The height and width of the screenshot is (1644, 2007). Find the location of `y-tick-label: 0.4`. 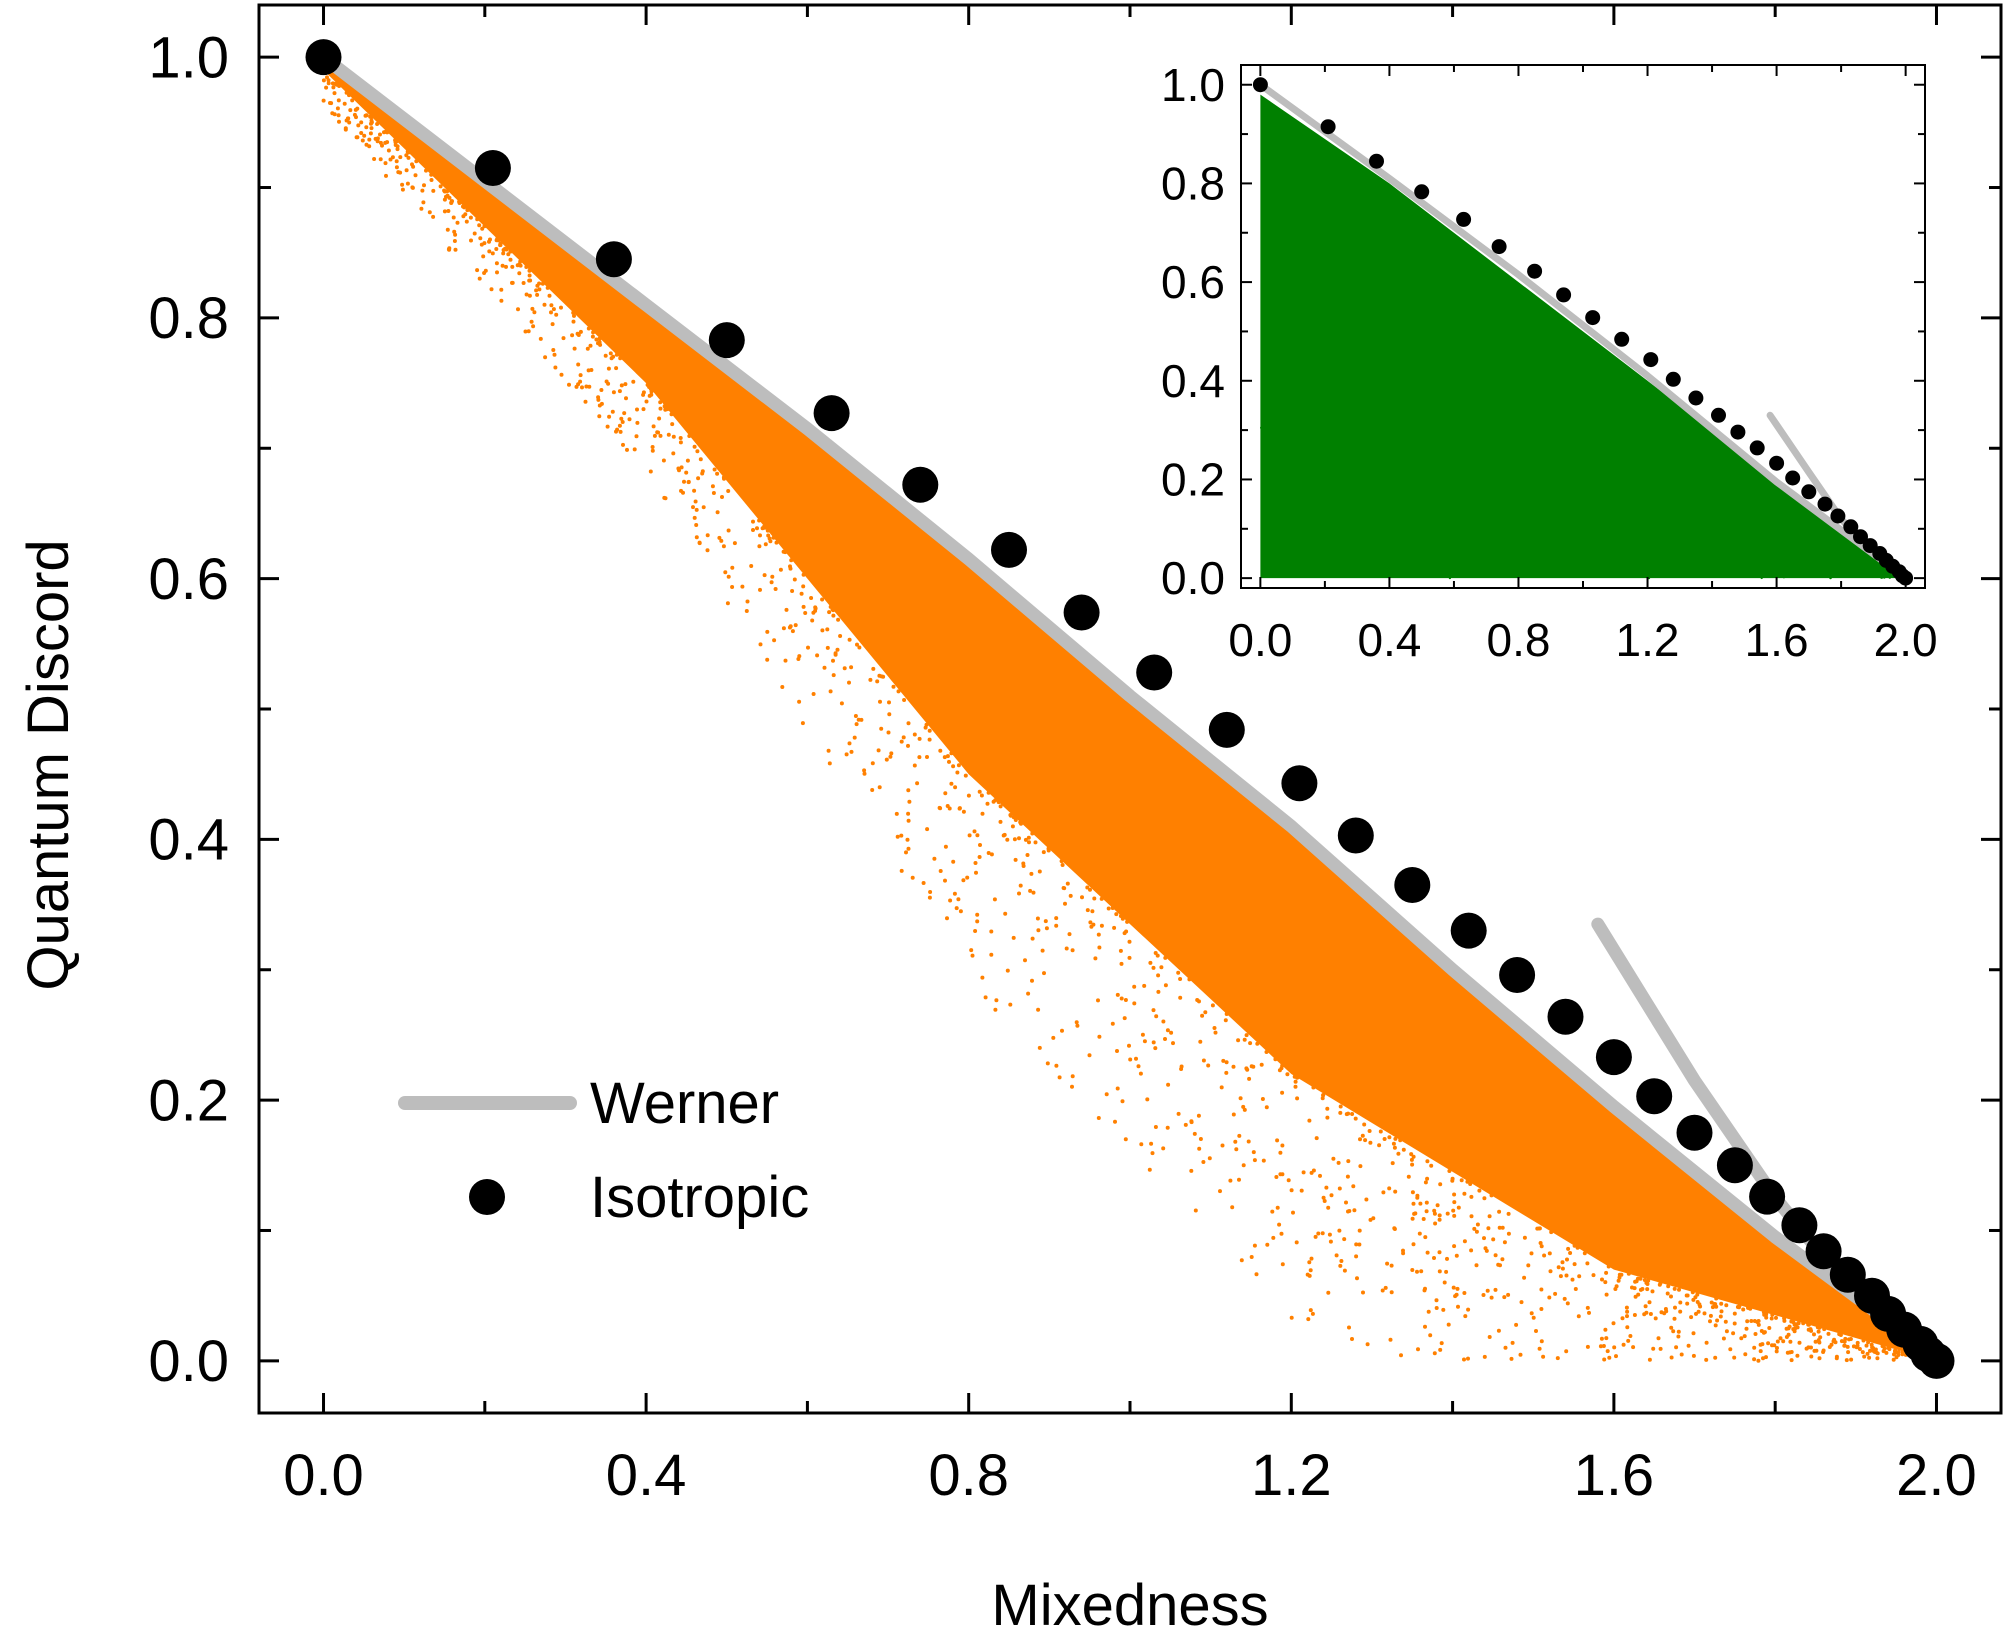

y-tick-label: 0.4 is located at coordinates (188, 840).